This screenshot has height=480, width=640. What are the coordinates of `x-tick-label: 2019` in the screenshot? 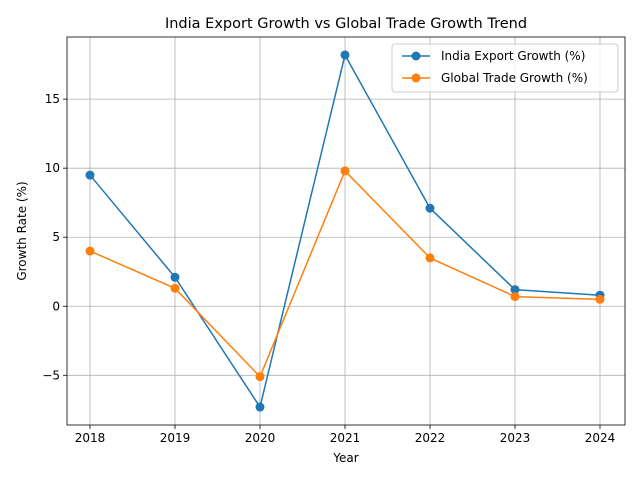 It's located at (175, 438).